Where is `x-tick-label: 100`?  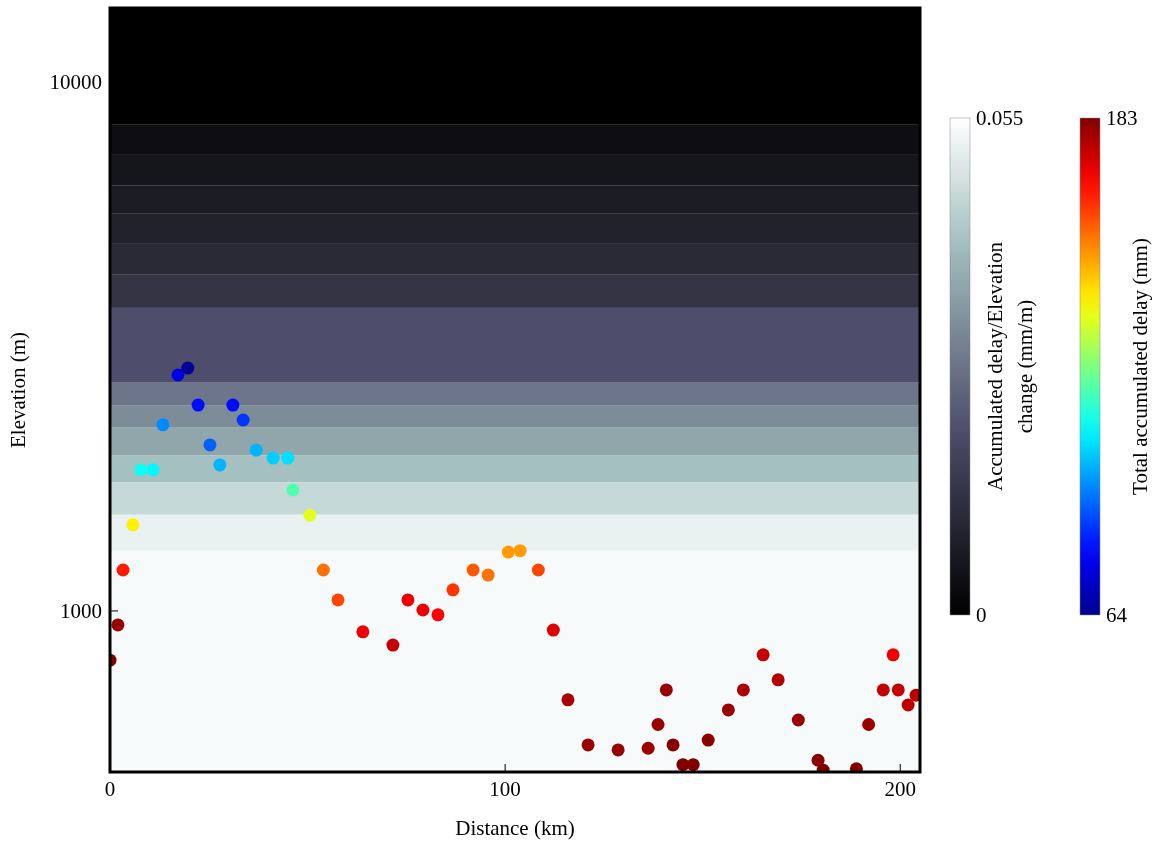 x-tick-label: 100 is located at coordinates (505, 789).